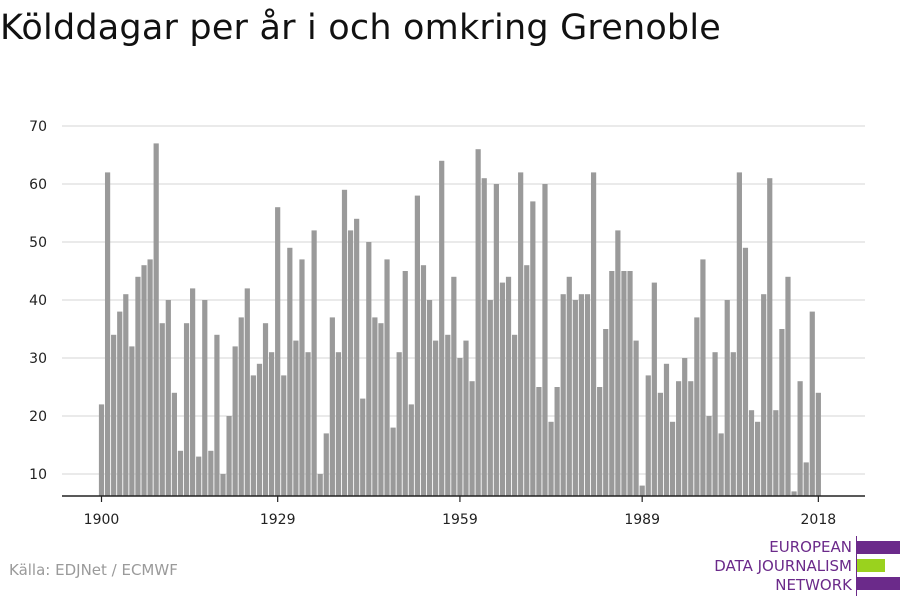 Image resolution: width=900 pixels, height=600 pixels. Describe the element at coordinates (38, 417) in the screenshot. I see `y-tick-label: 20` at that location.